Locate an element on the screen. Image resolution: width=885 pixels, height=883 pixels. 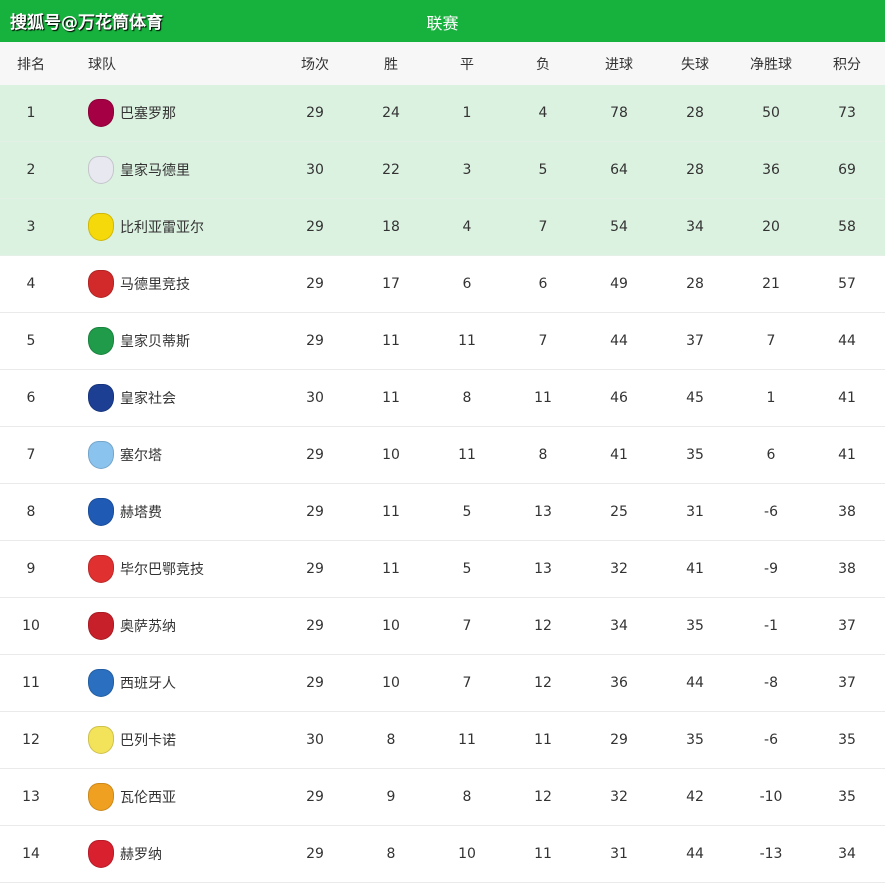
column-header-goals-for: 进球 is located at coordinates (619, 64).